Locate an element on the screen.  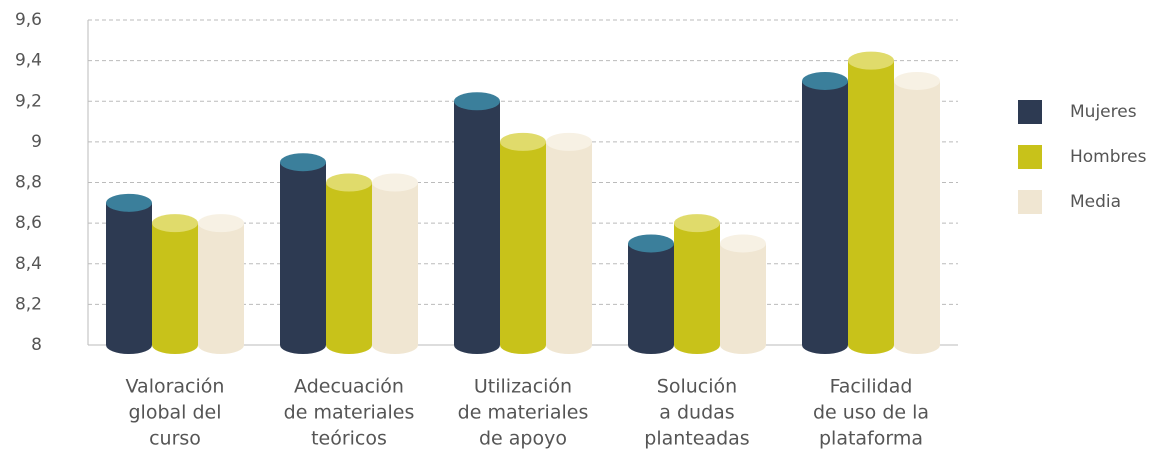
y-tick-label: 8,2 is located at coordinates (28, 304).